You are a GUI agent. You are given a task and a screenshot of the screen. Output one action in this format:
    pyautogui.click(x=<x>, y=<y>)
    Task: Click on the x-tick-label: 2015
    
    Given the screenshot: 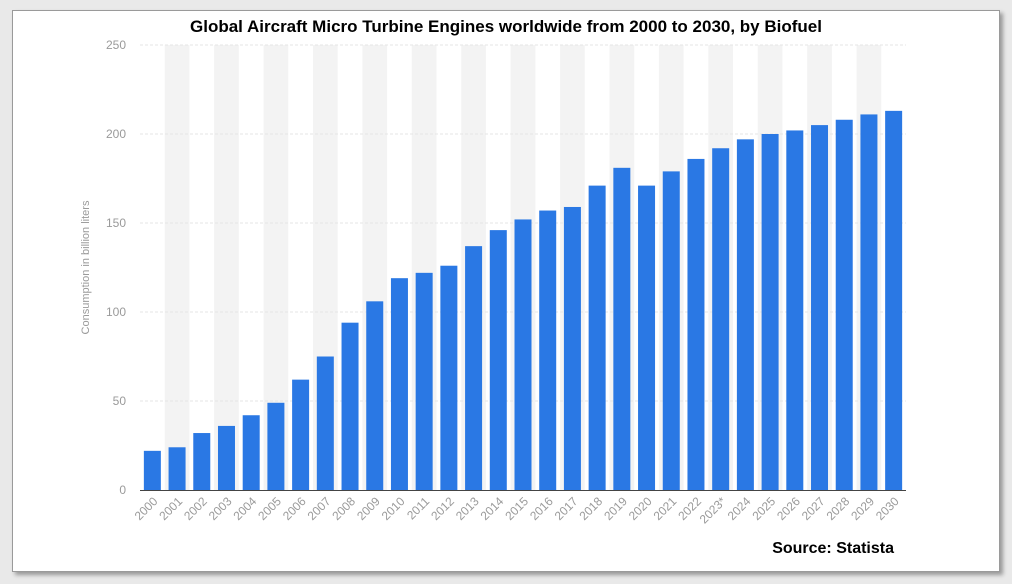 What is the action you would take?
    pyautogui.click(x=516, y=508)
    